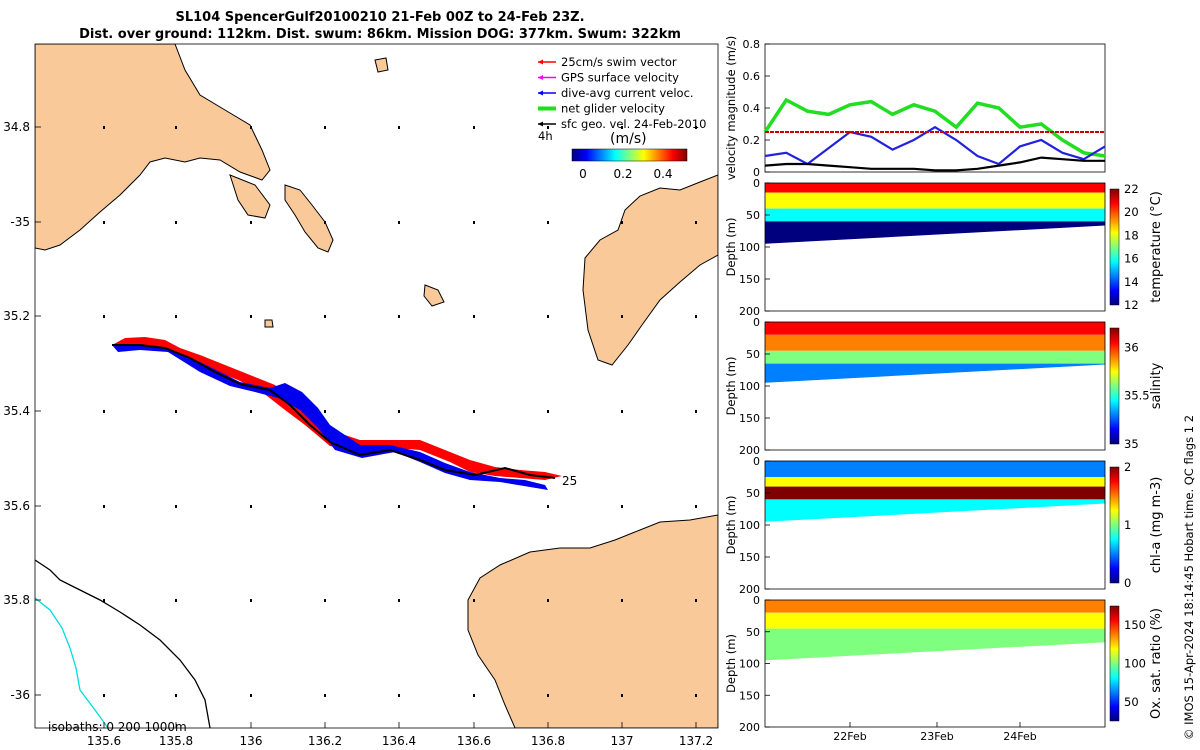 The image size is (1200, 750). Describe the element at coordinates (756, 322) in the screenshot. I see `depth-tick-label: 0` at that location.